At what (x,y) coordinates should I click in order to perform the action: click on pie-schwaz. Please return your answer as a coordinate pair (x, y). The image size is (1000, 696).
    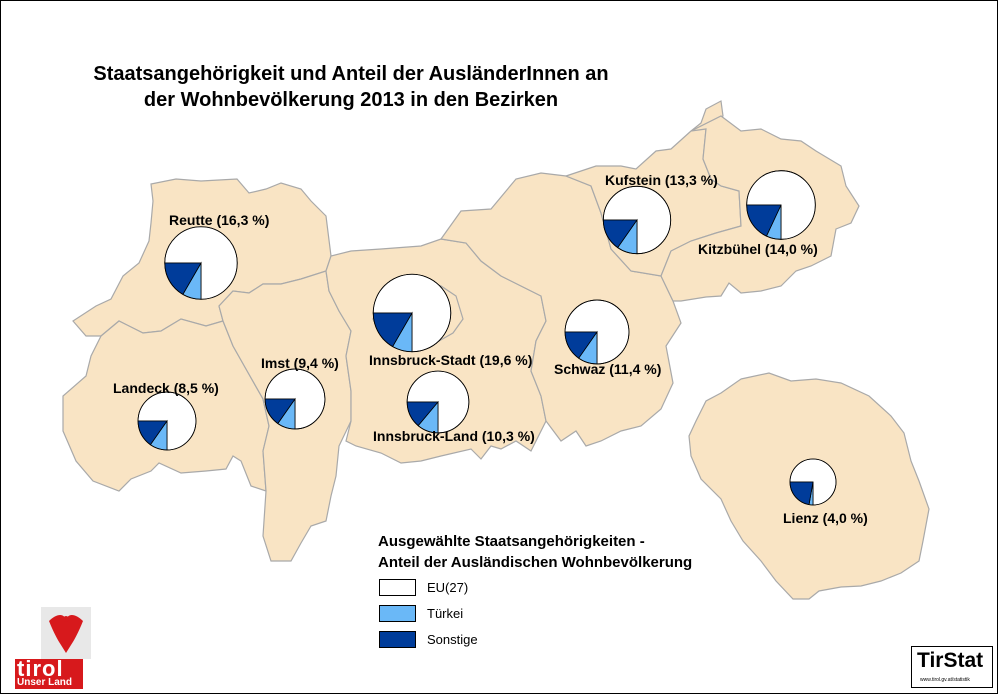
    Looking at the image, I should click on (597, 332).